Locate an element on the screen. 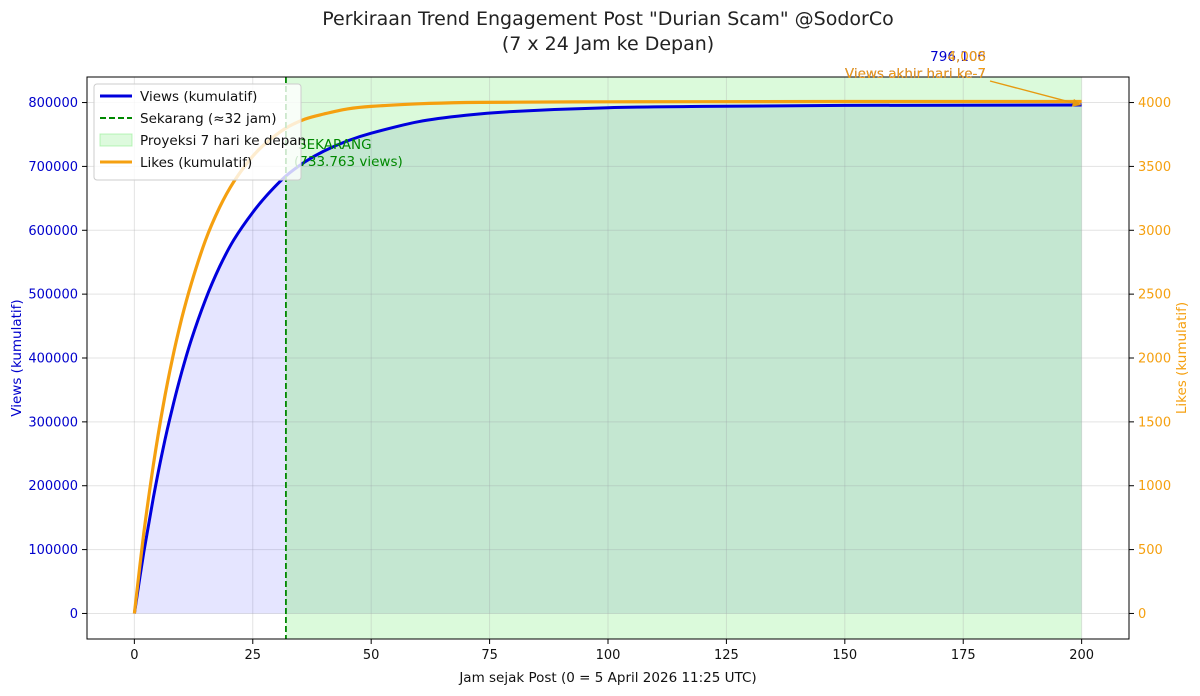 The width and height of the screenshot is (1200, 696). y-right-tick-label: 4000 is located at coordinates (1154, 103).